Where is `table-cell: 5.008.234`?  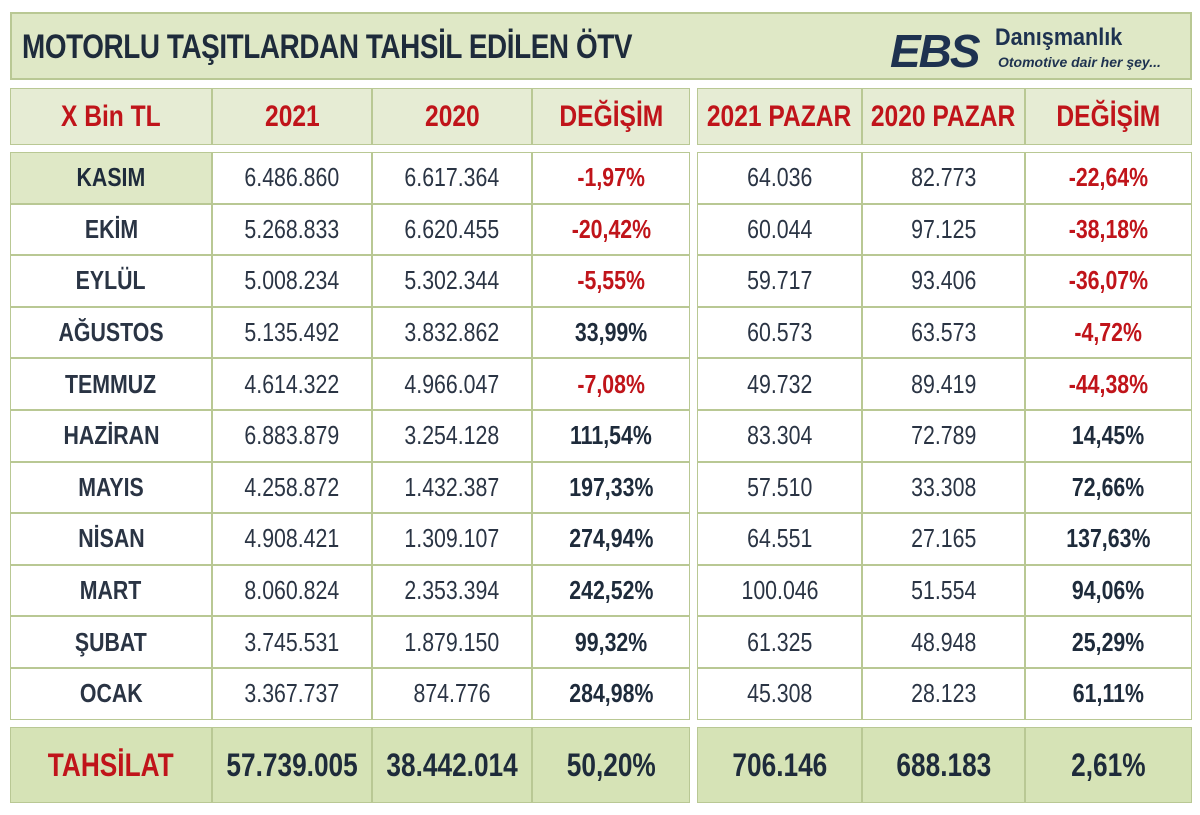 table-cell: 5.008.234 is located at coordinates (292, 281).